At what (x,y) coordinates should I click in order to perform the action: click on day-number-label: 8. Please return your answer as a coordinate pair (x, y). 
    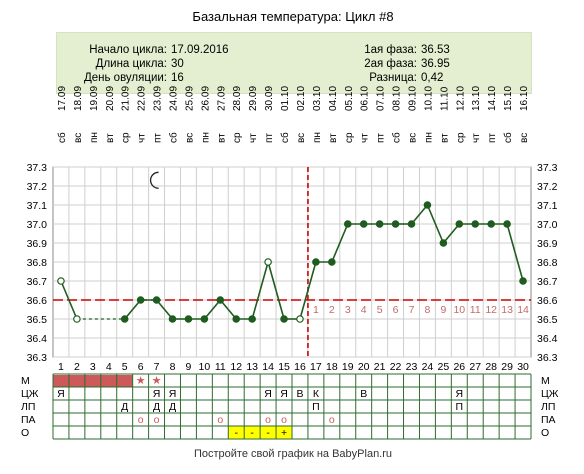
    Looking at the image, I should click on (173, 367).